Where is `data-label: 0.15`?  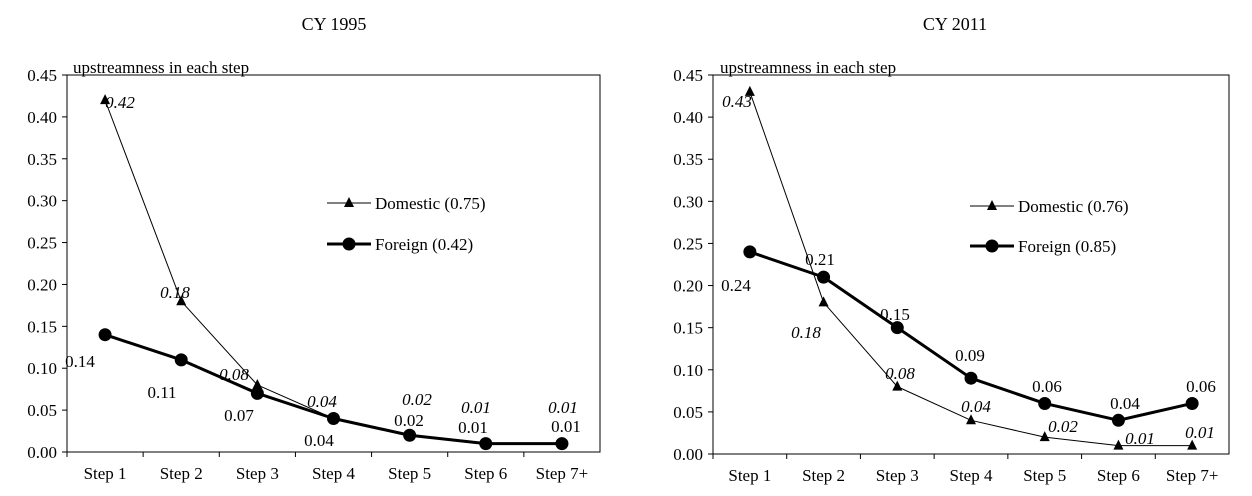
data-label: 0.15 is located at coordinates (895, 314).